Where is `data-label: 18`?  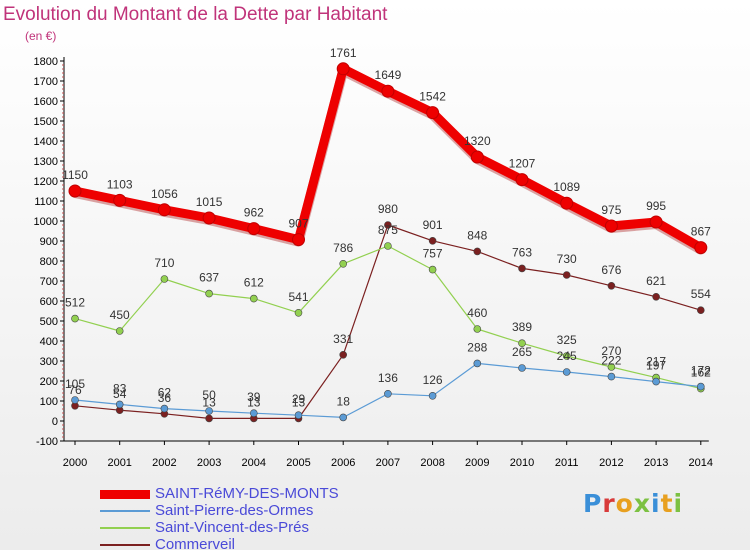 data-label: 18 is located at coordinates (344, 401).